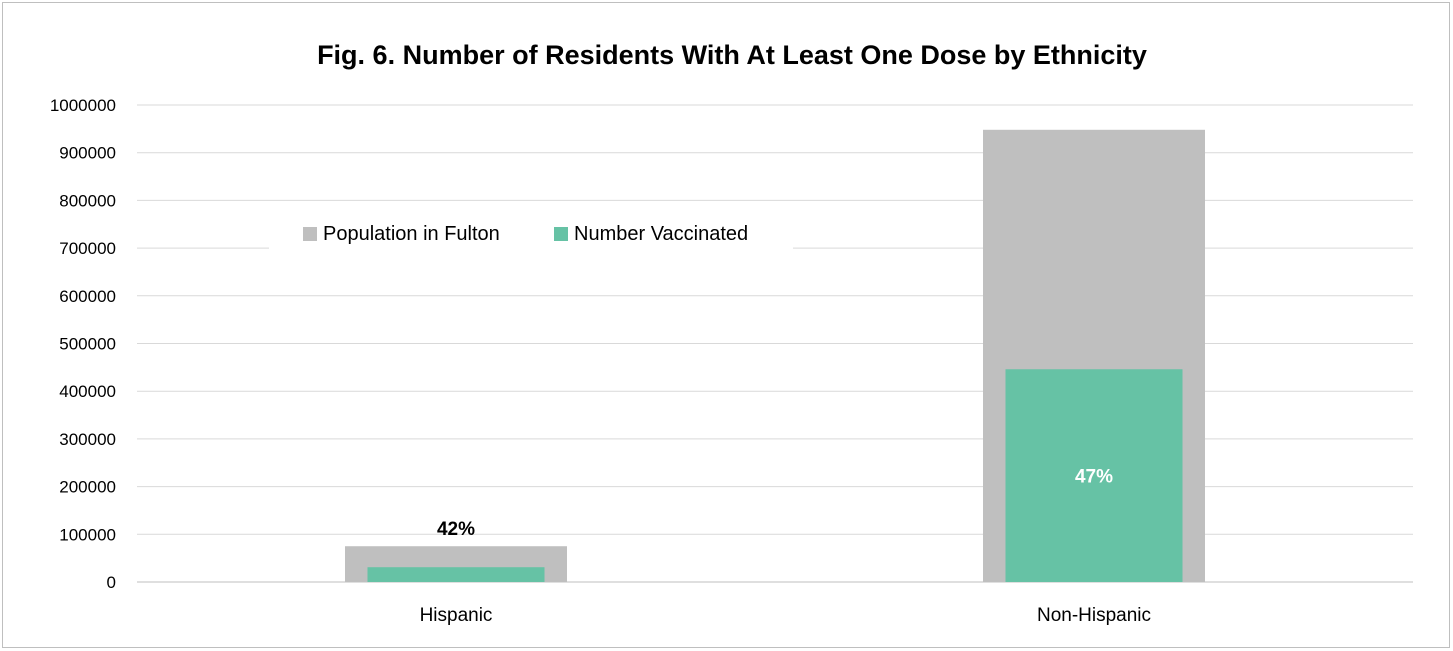 This screenshot has width=1453, height=651. What do you see at coordinates (775, 504) in the screenshot?
I see `data-labels: 42% 47%` at bounding box center [775, 504].